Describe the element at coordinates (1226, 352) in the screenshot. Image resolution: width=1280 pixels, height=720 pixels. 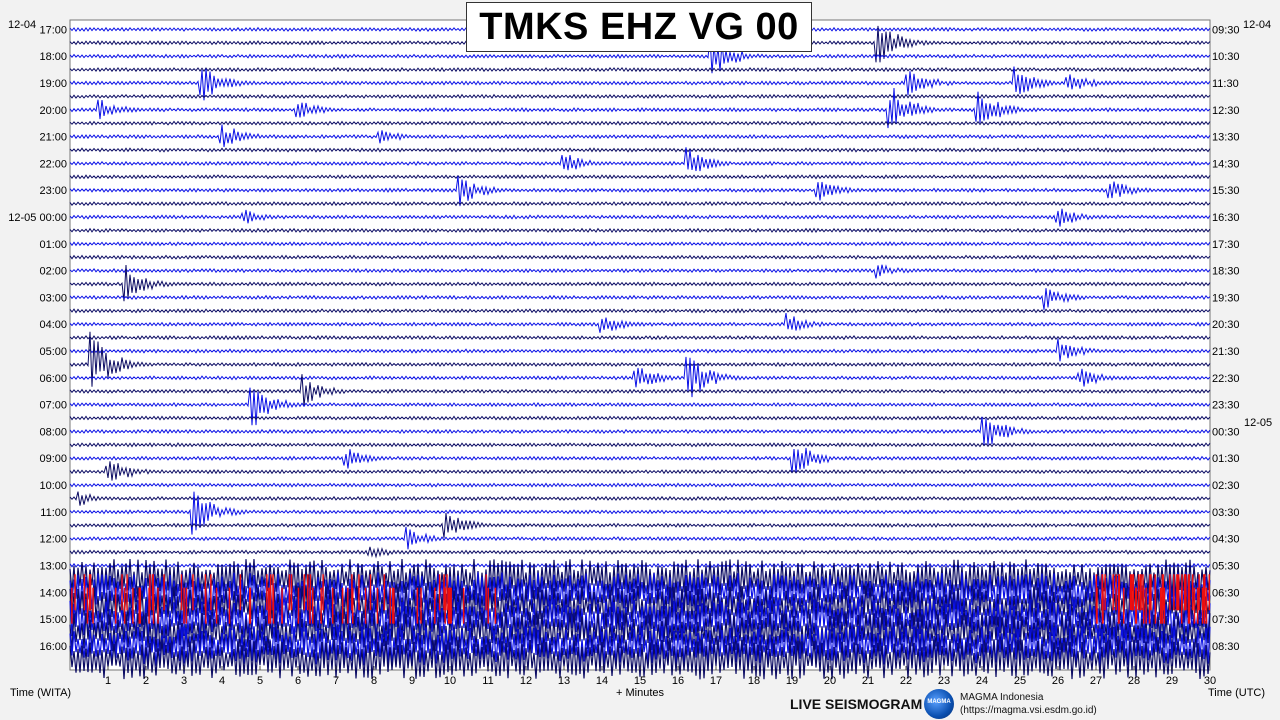
I see `right-time-label: 21:30` at that location.